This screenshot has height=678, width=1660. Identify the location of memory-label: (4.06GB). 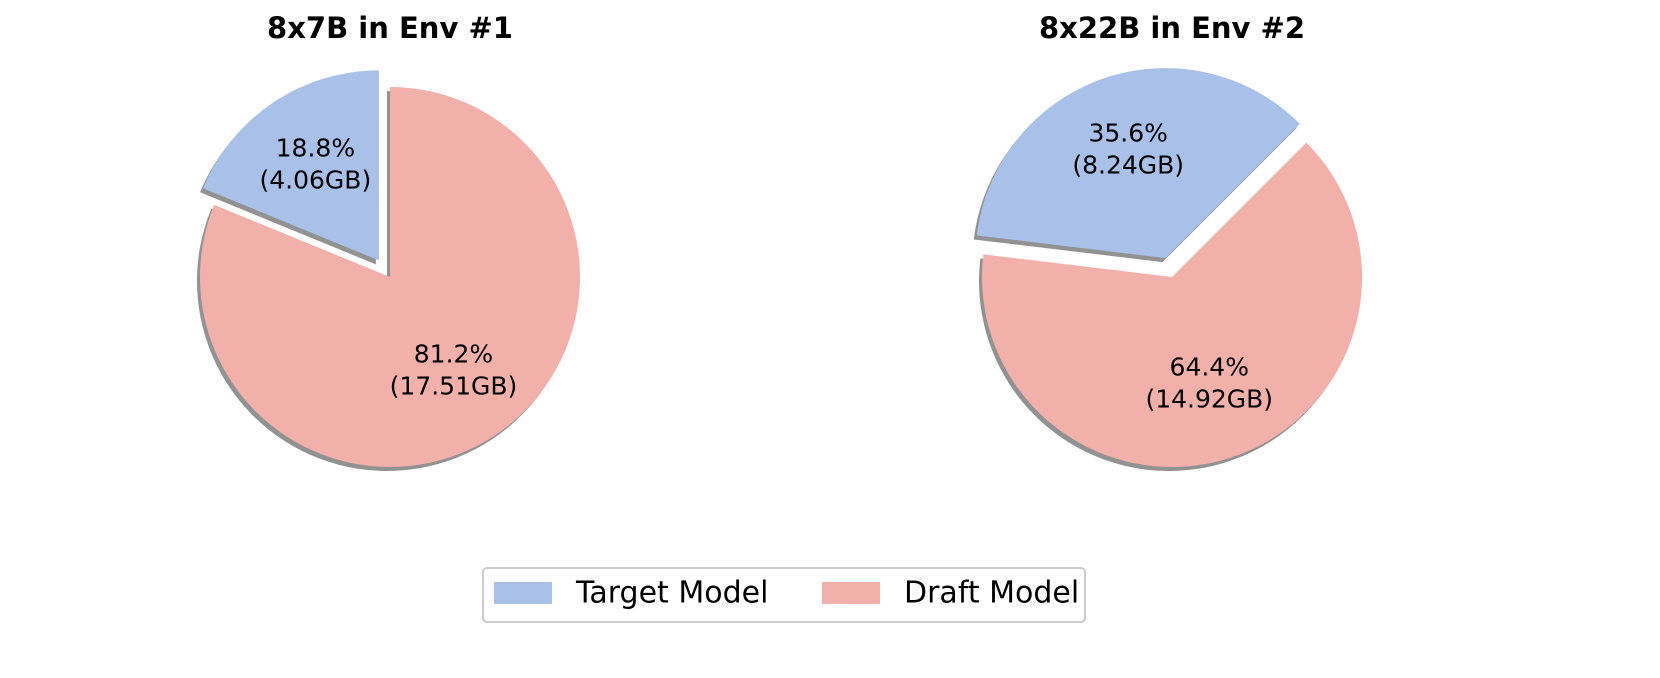
(316, 180).